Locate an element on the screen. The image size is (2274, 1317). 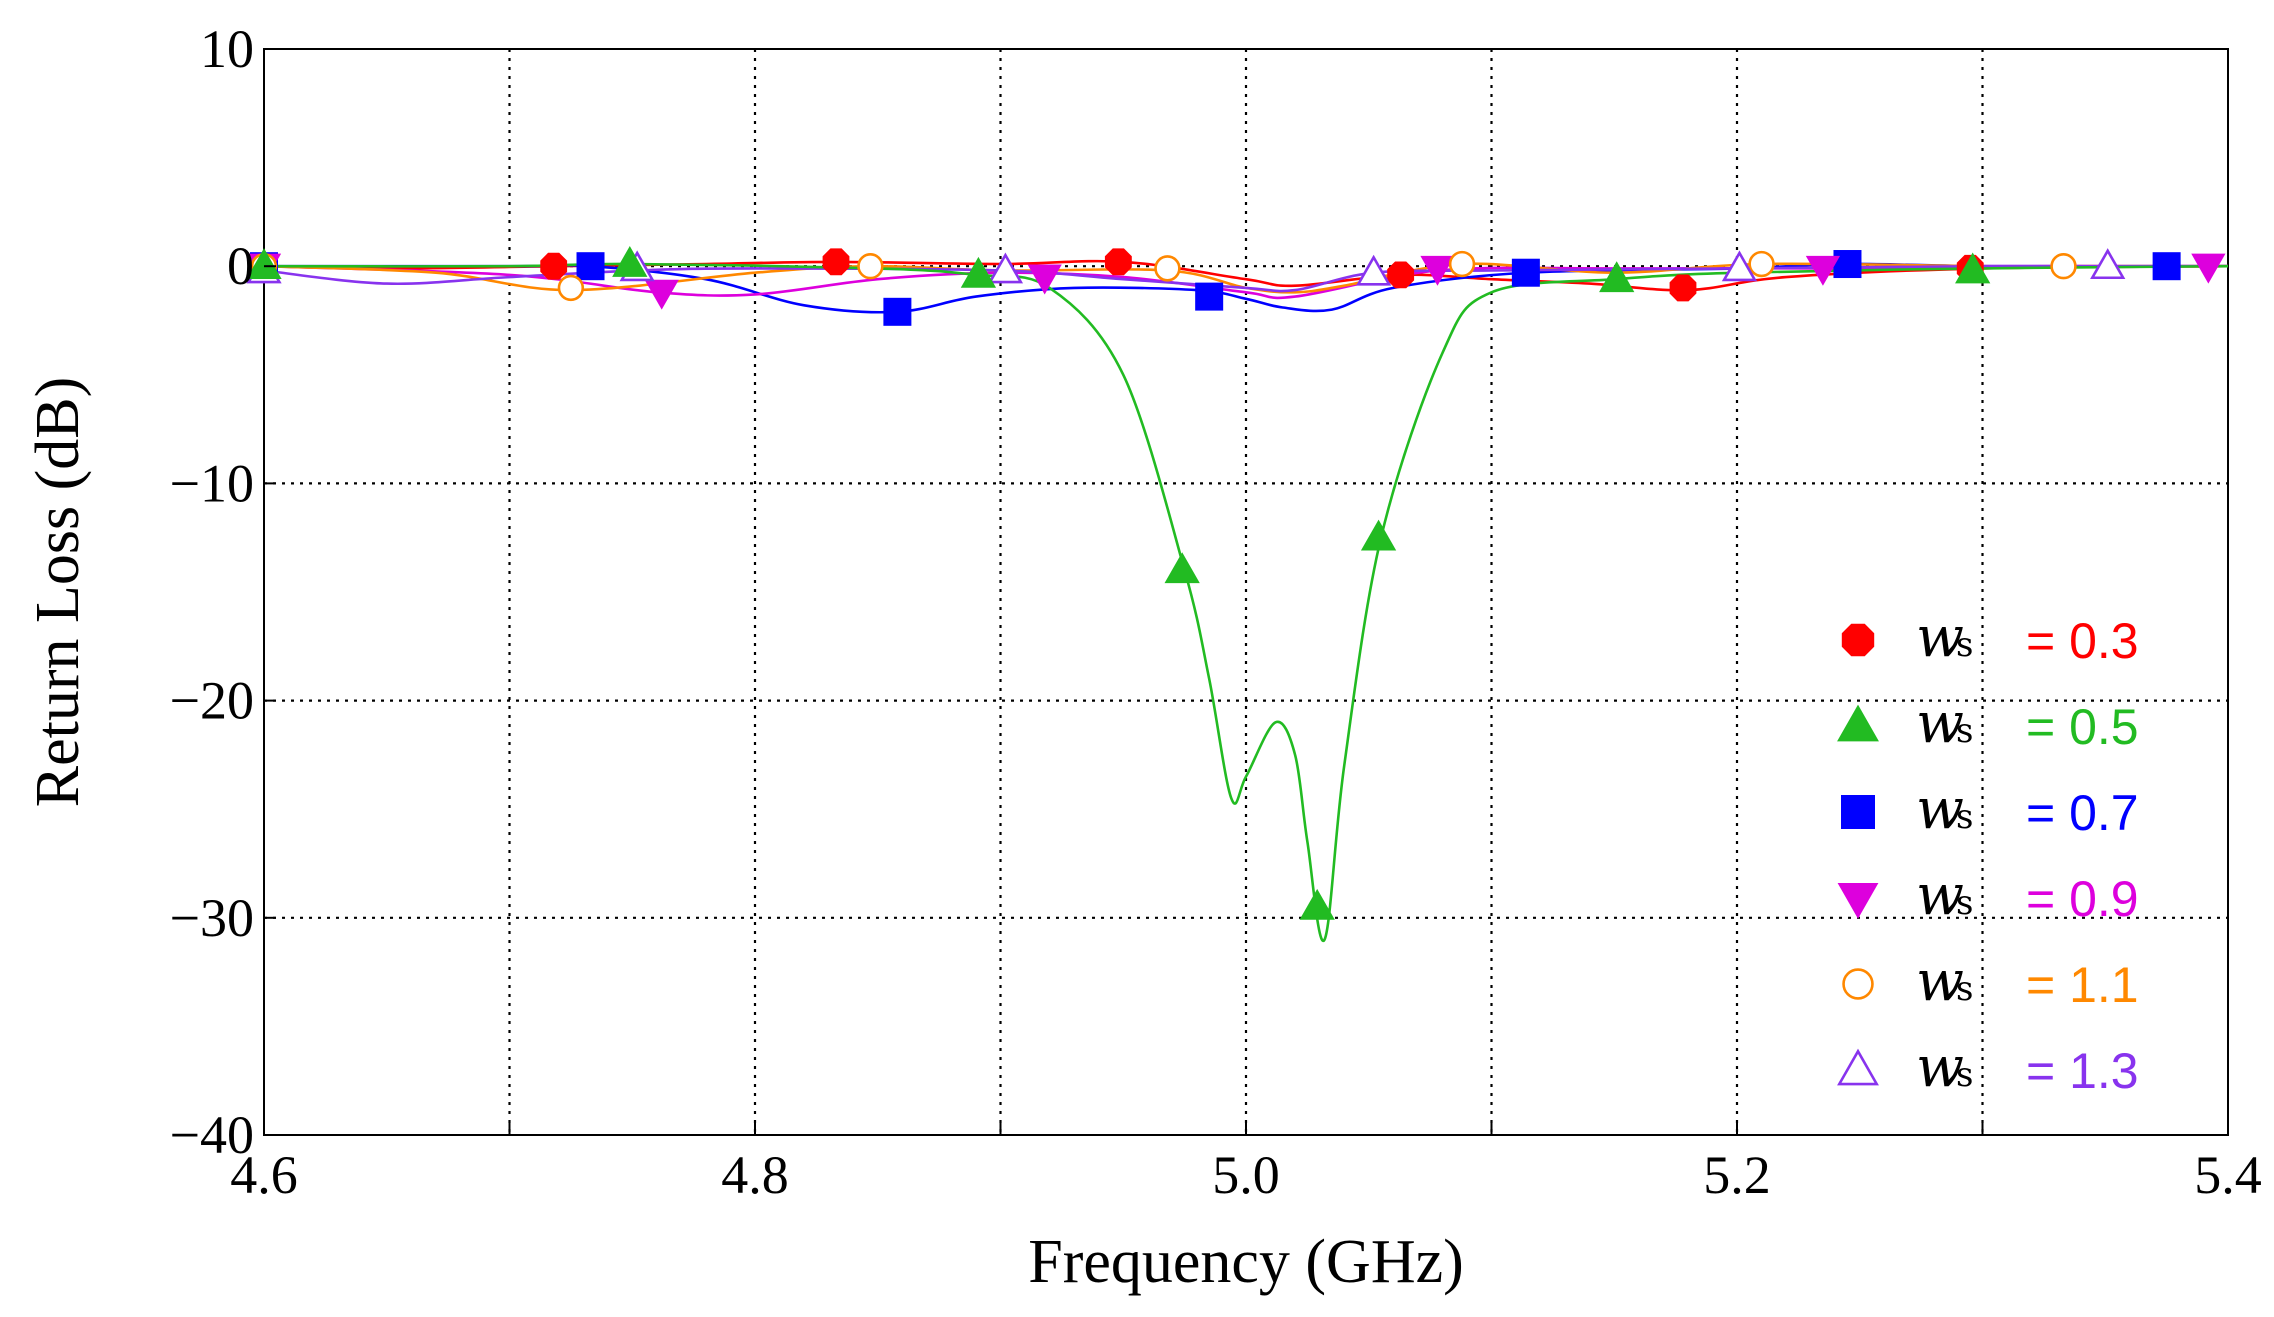
legend-value: = 0.5 is located at coordinates (2082, 727).